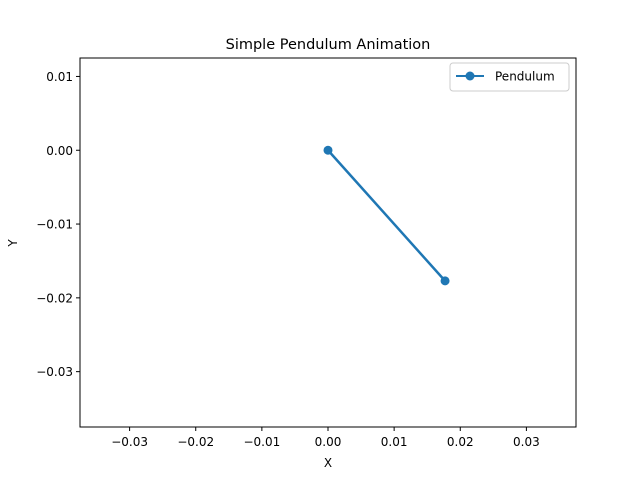  I want to click on x-axis: −0.03 −0.02 −0.01 0.00 0.01 0.02 0.03, so click(325, 438).